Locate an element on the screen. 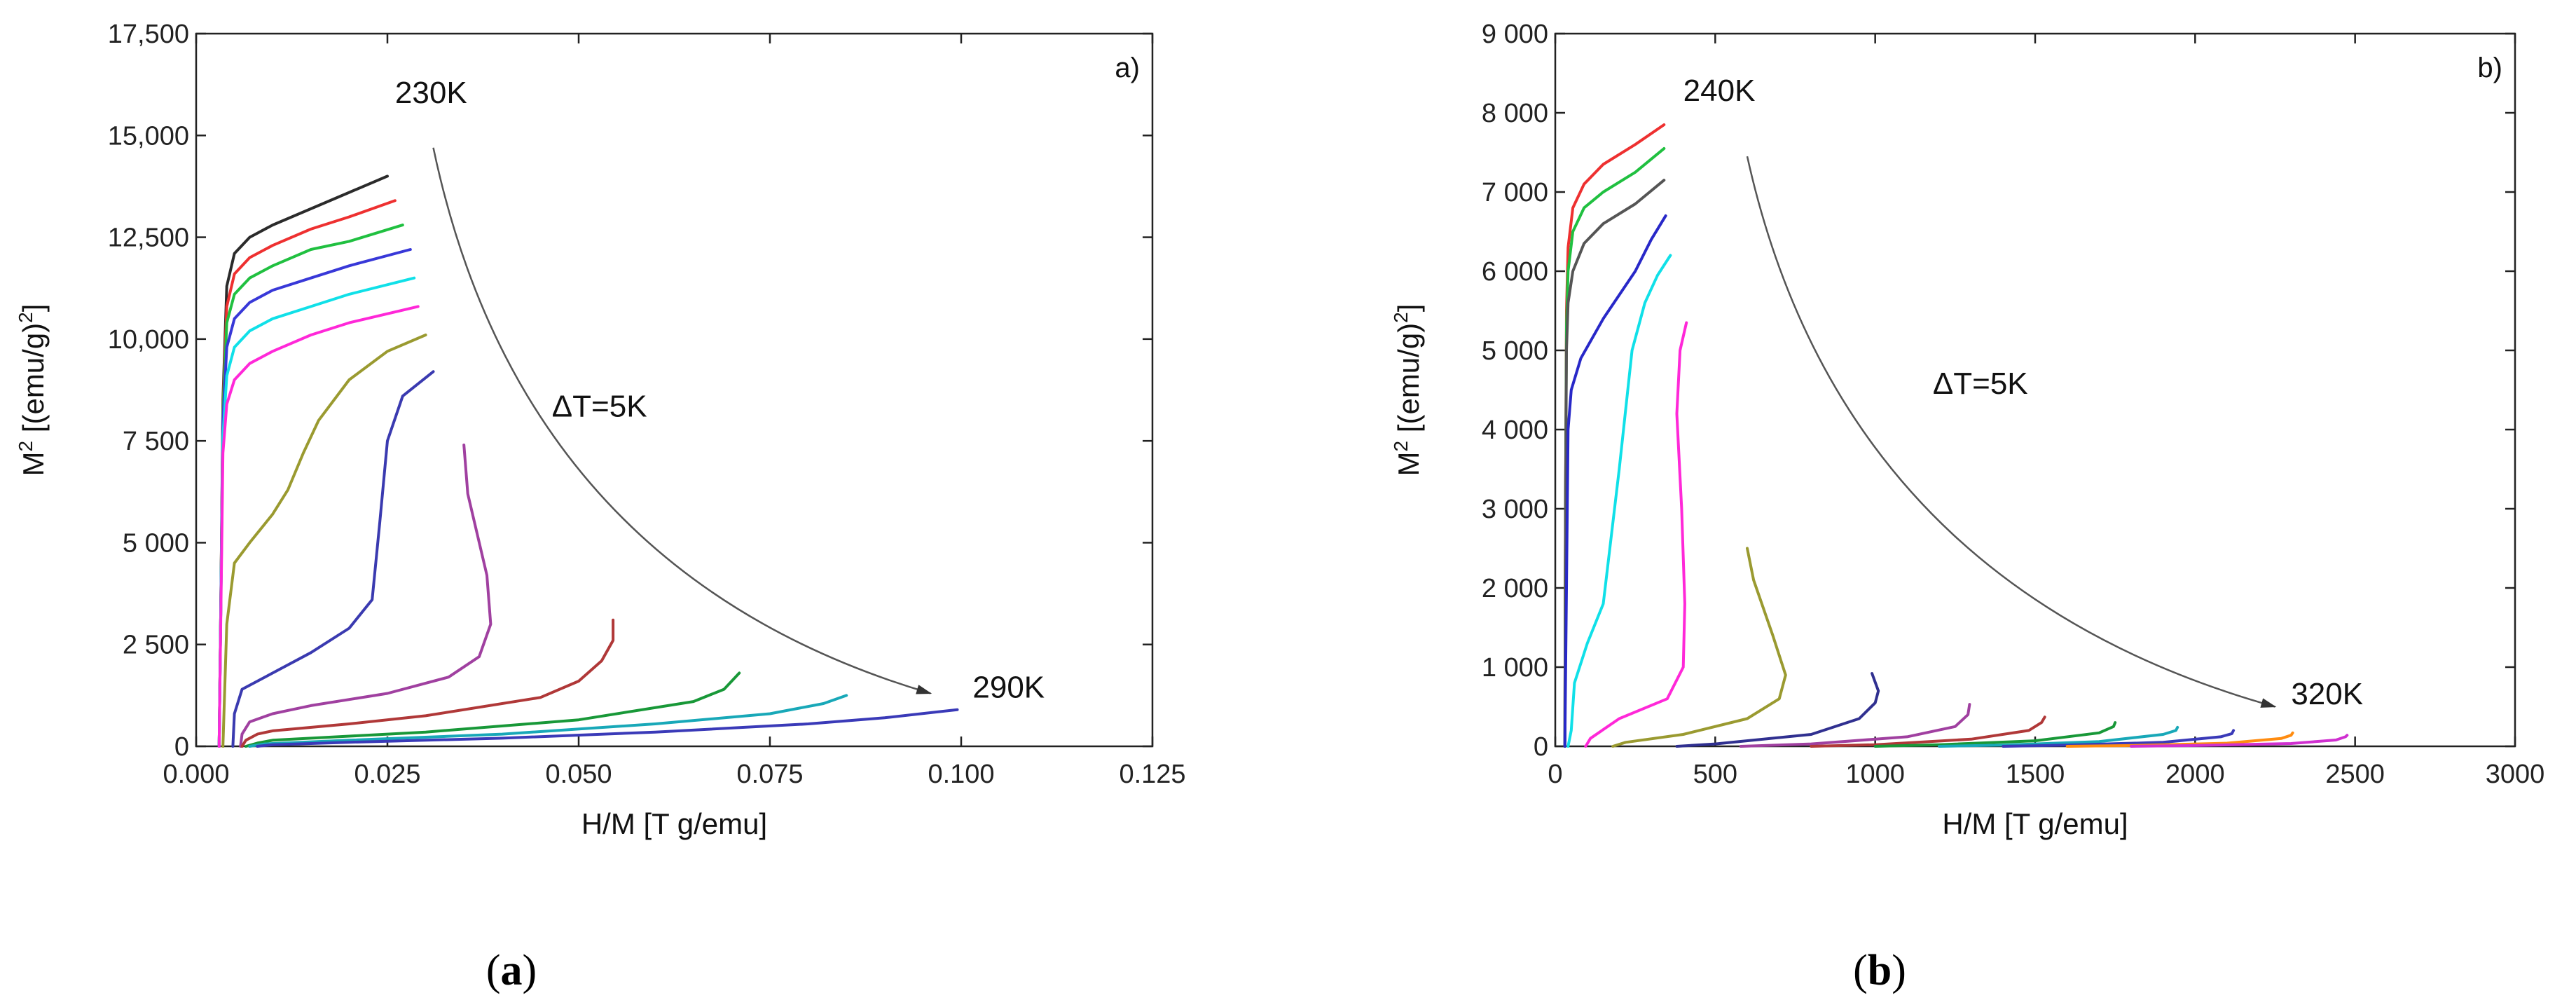 This screenshot has width=2576, height=1007. y-tick-label: 7 500 is located at coordinates (156, 441).